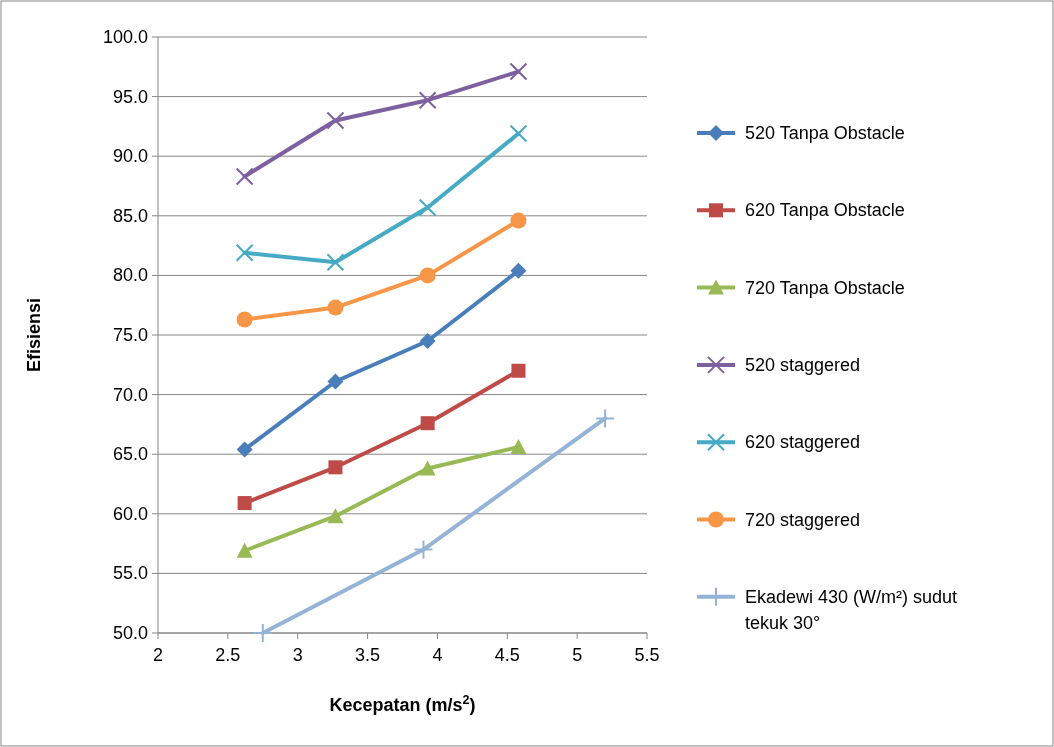 Image resolution: width=1054 pixels, height=747 pixels. What do you see at coordinates (130, 573) in the screenshot?
I see `y-tick-label: 55.0` at bounding box center [130, 573].